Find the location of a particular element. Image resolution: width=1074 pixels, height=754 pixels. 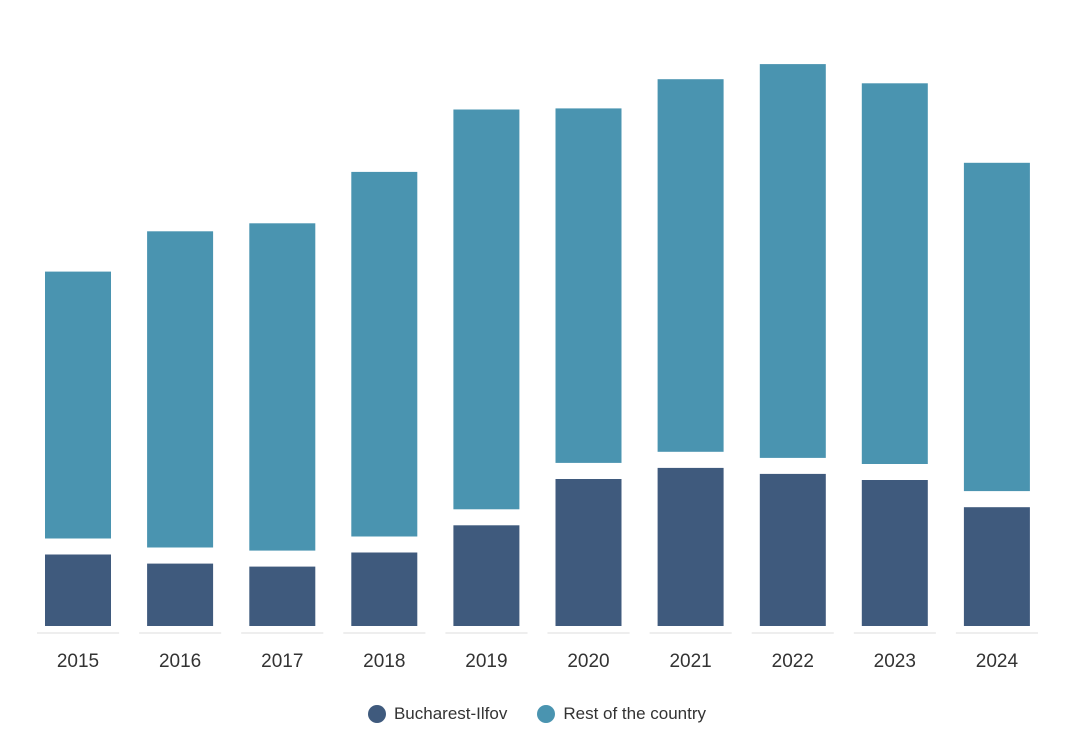

legend-label-rest-of-the-country: Rest of the country is located at coordinates (635, 713).